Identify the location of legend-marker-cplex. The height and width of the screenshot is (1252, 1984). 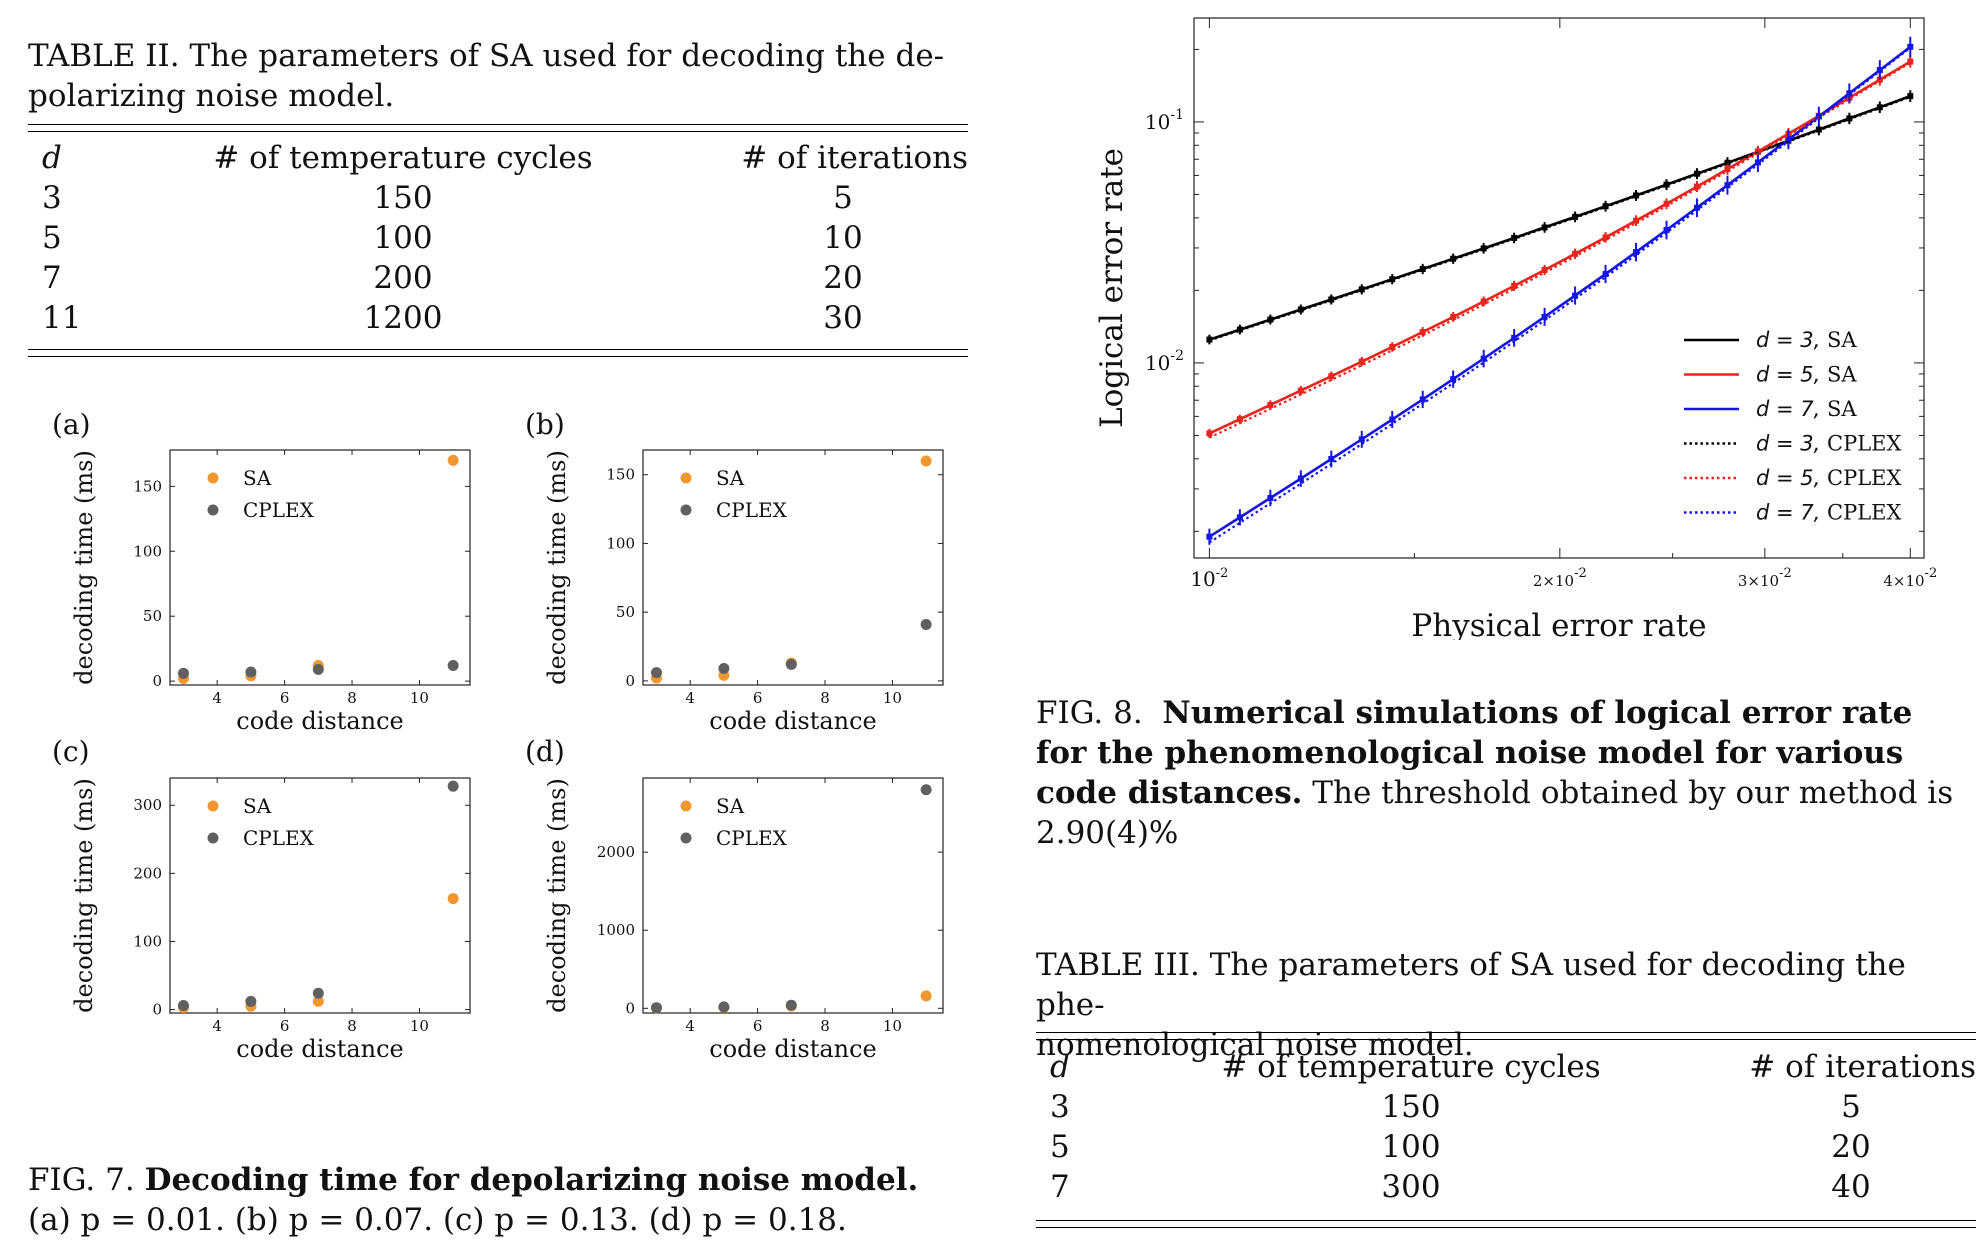
(686, 510).